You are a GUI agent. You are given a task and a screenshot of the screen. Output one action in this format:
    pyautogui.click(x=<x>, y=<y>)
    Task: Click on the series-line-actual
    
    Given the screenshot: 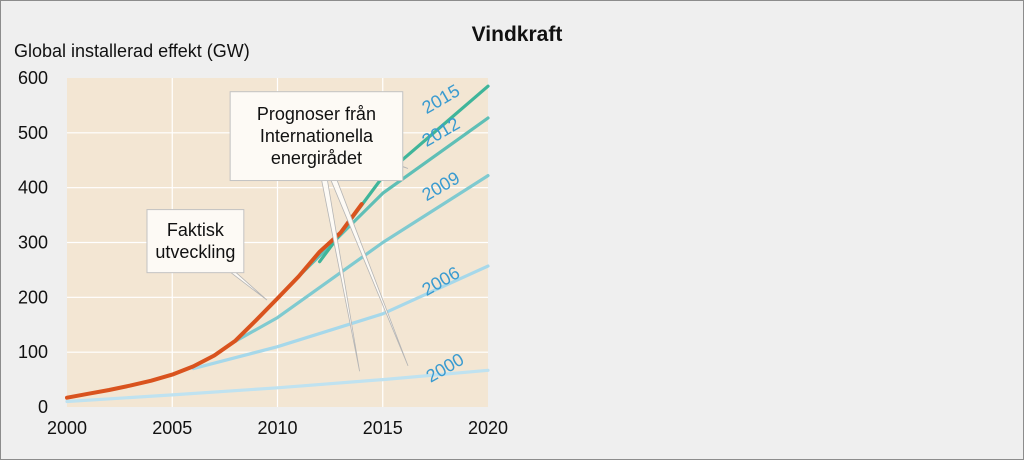 What is the action you would take?
    pyautogui.click(x=214, y=301)
    